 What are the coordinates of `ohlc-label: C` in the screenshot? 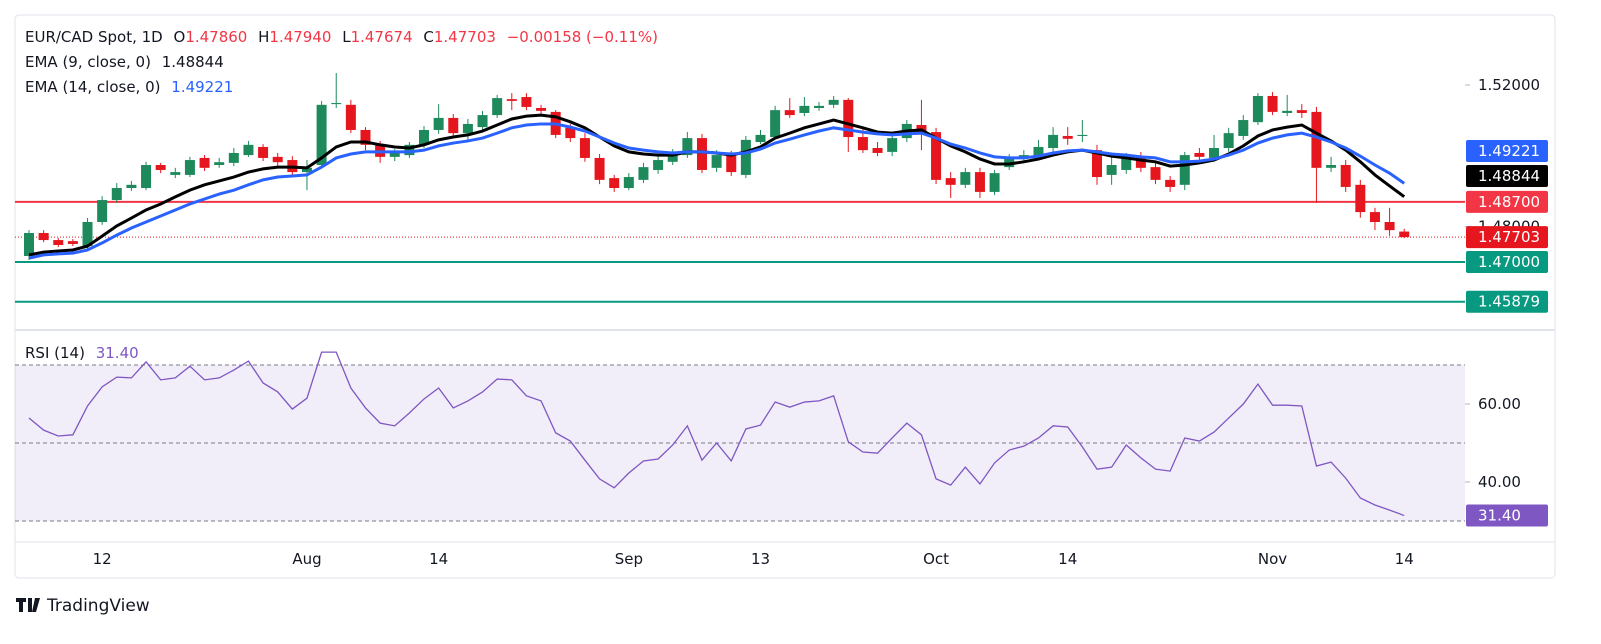 It's located at (428, 37).